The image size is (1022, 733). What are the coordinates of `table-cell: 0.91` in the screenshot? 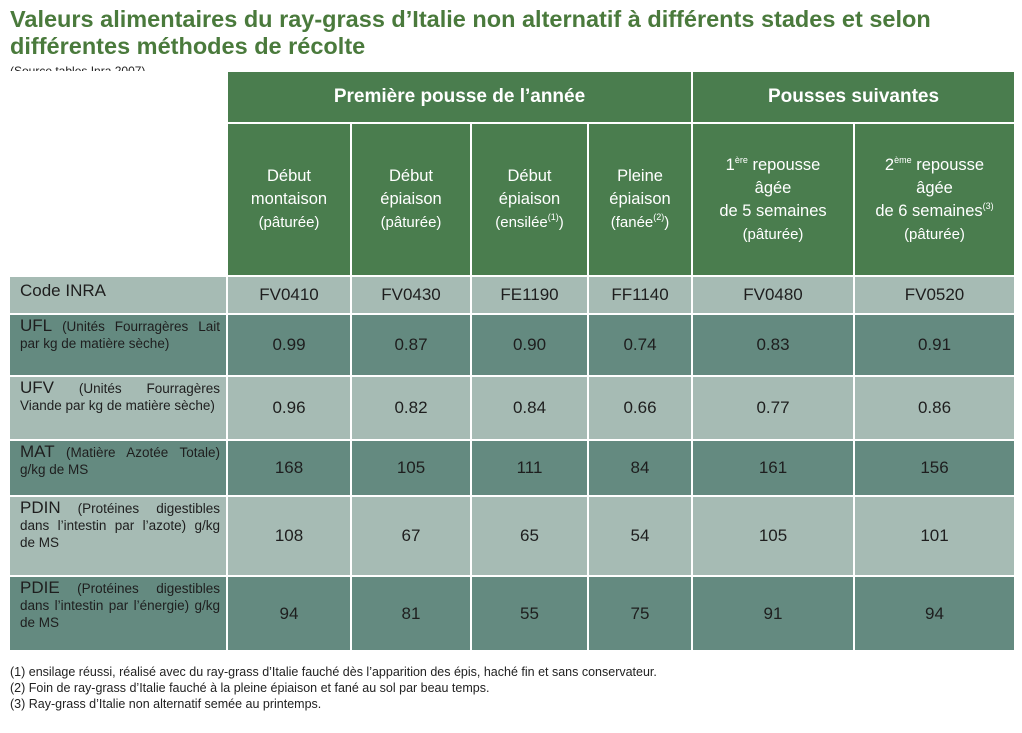 It's located at (934, 345).